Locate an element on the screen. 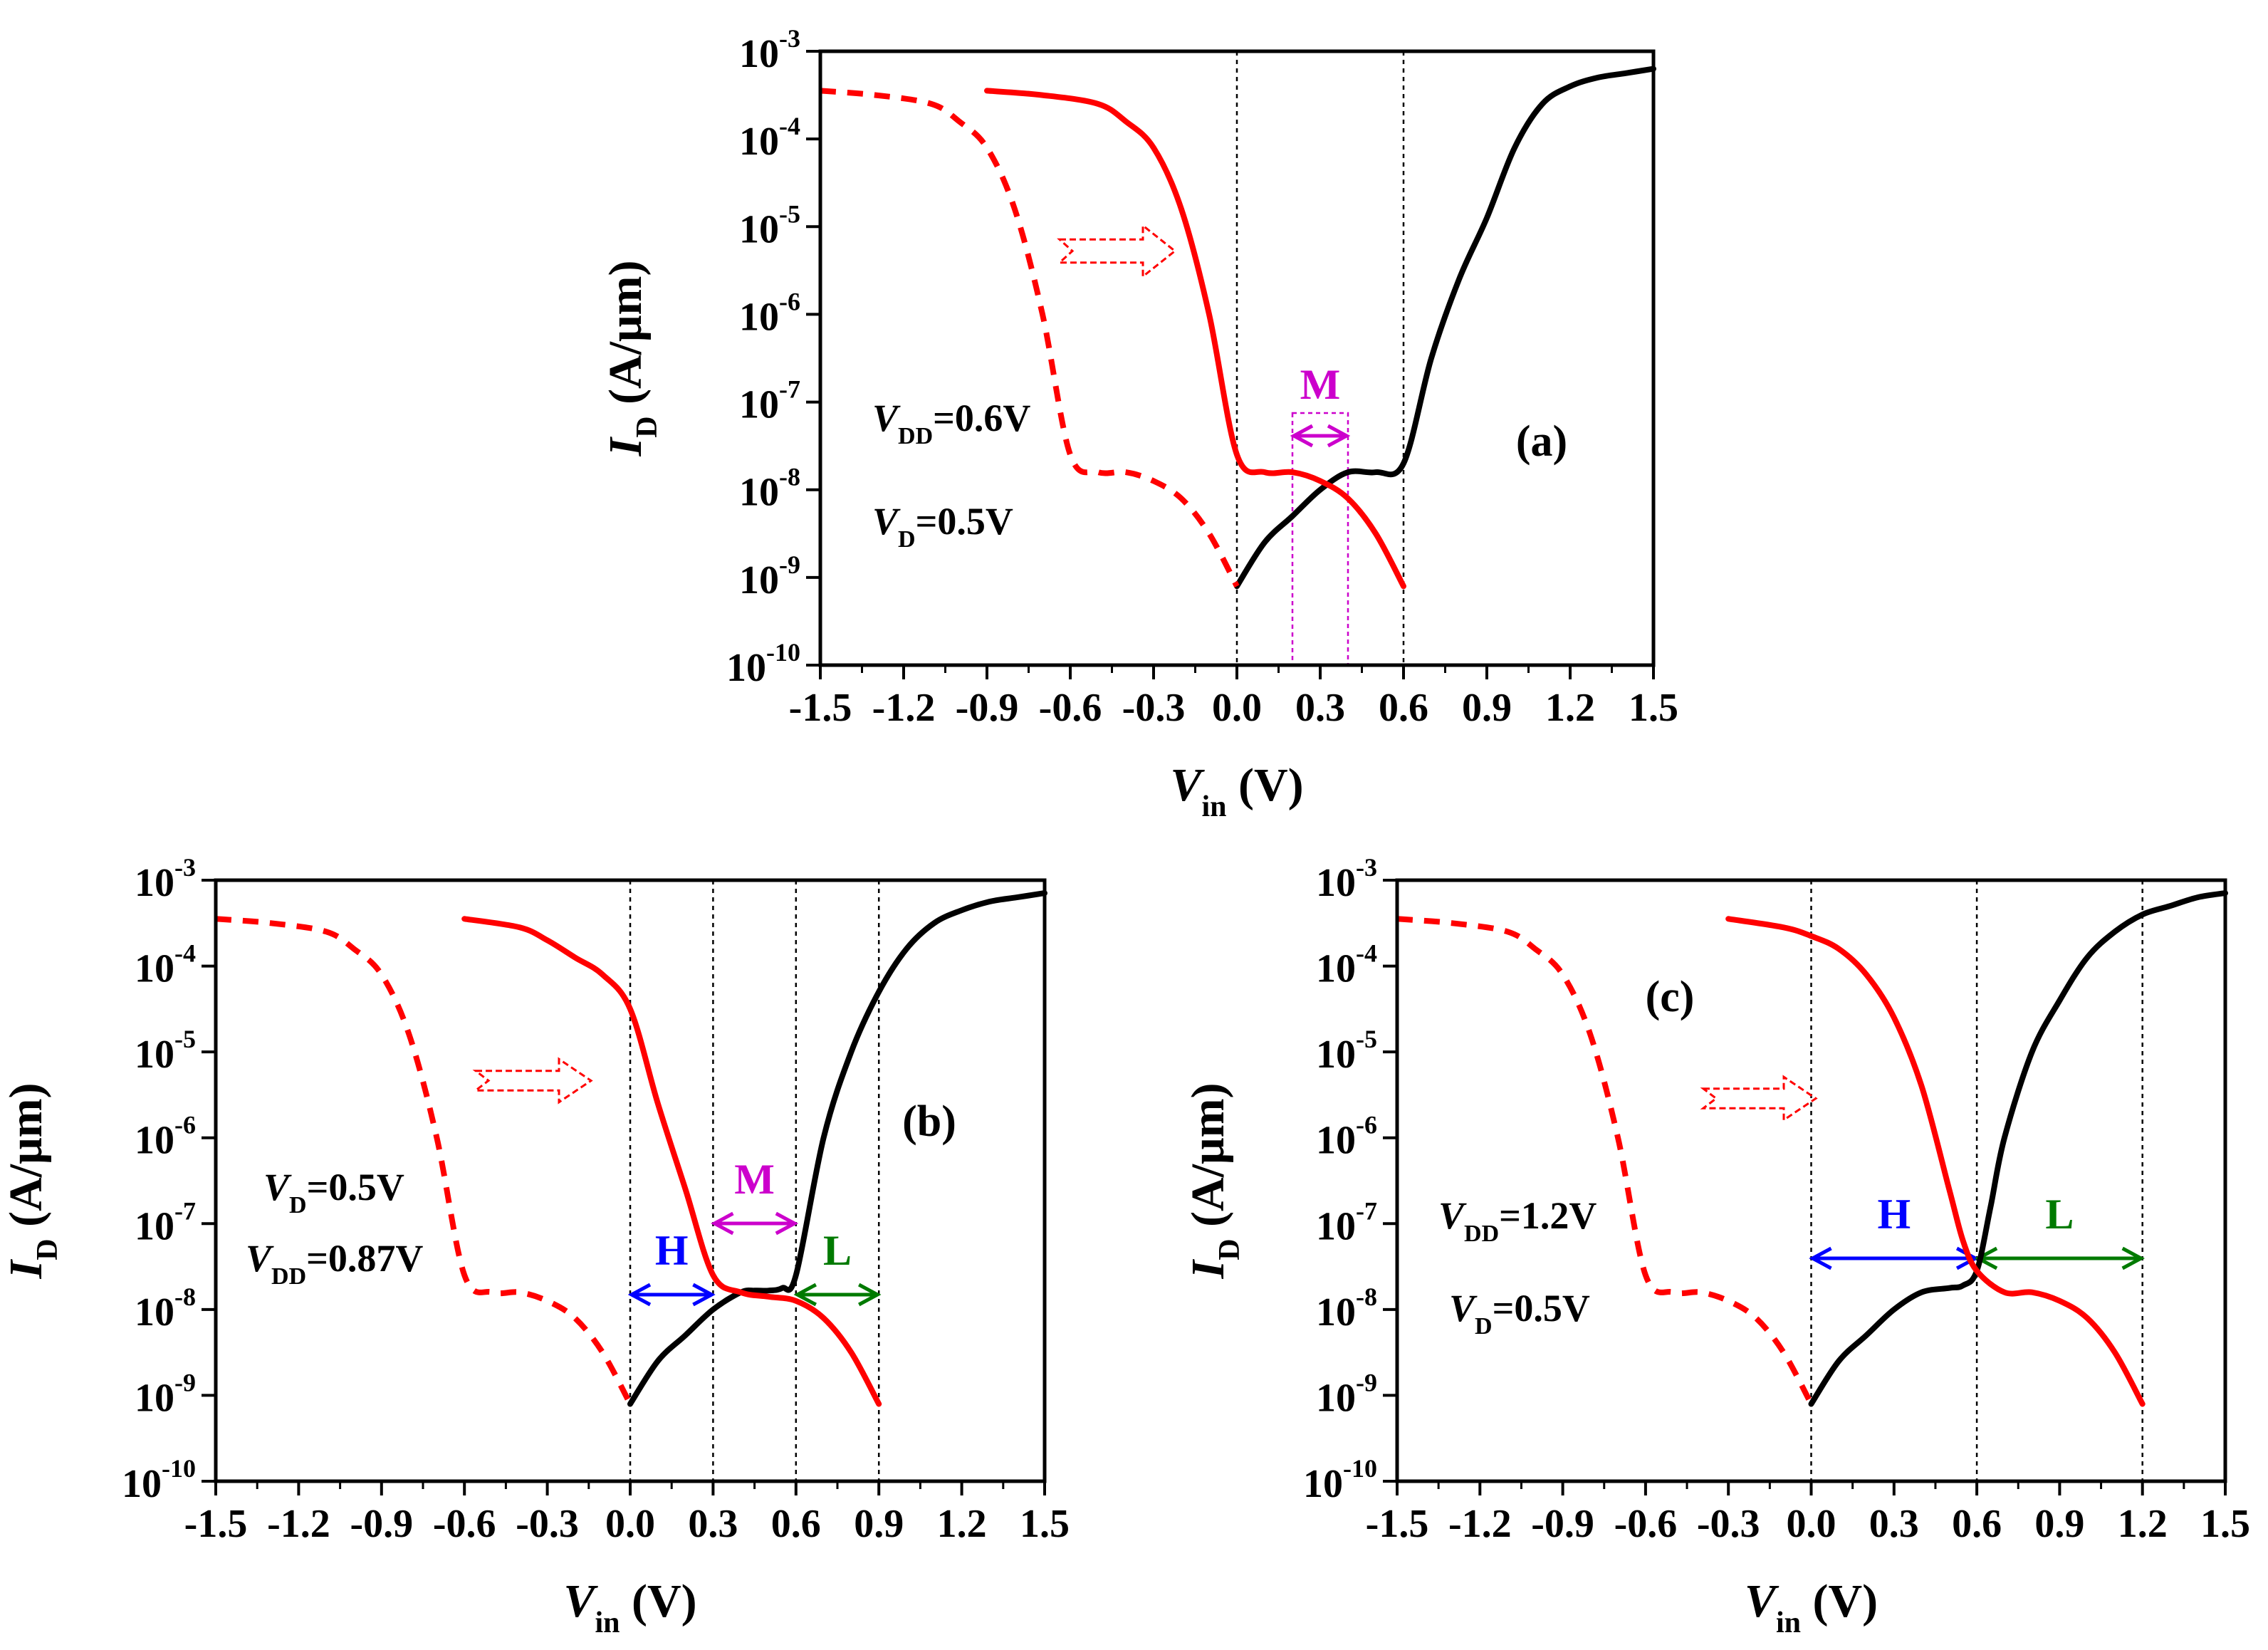 The width and height of the screenshot is (2268, 1650). annotation-dd: VDD=0.87V is located at coordinates (334, 1263).